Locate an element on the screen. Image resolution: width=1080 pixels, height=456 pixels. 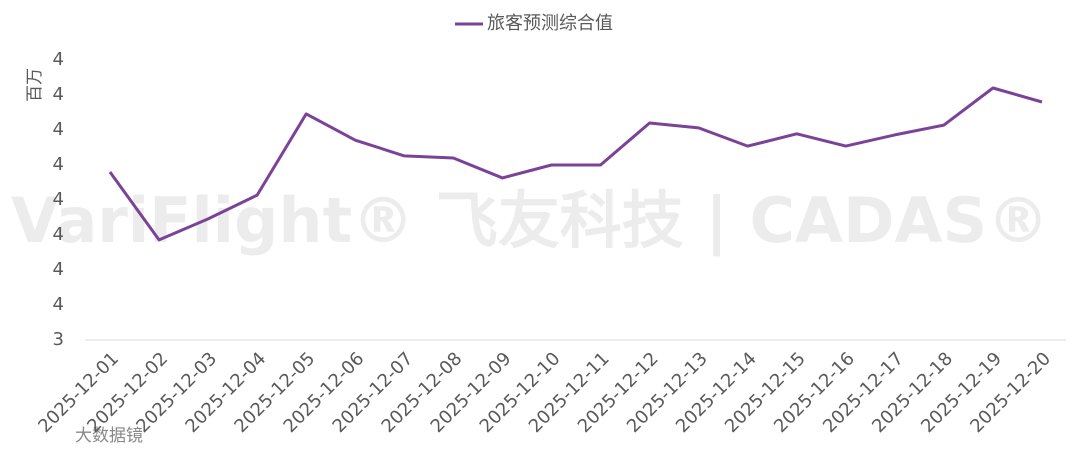
legend-label: 旅客预测综合值 is located at coordinates (550, 23).